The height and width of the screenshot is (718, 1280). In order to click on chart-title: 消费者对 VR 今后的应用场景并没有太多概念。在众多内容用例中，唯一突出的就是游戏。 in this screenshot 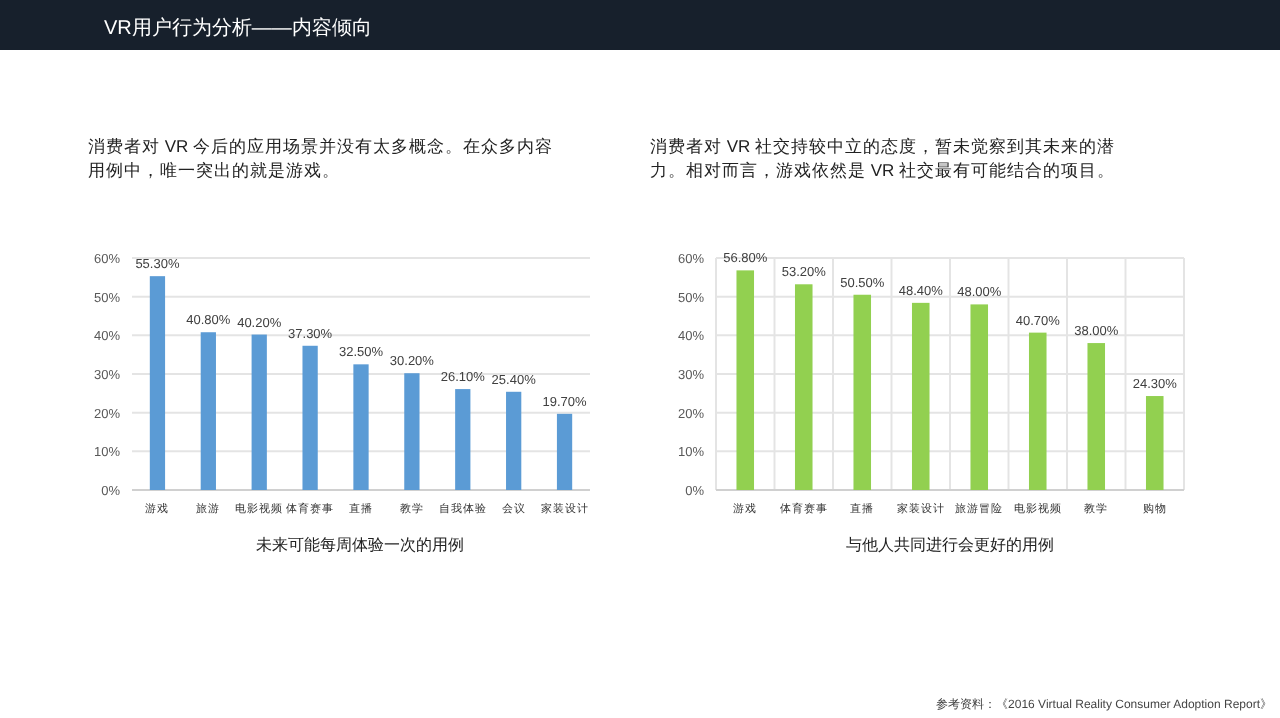, I will do `click(321, 158)`.